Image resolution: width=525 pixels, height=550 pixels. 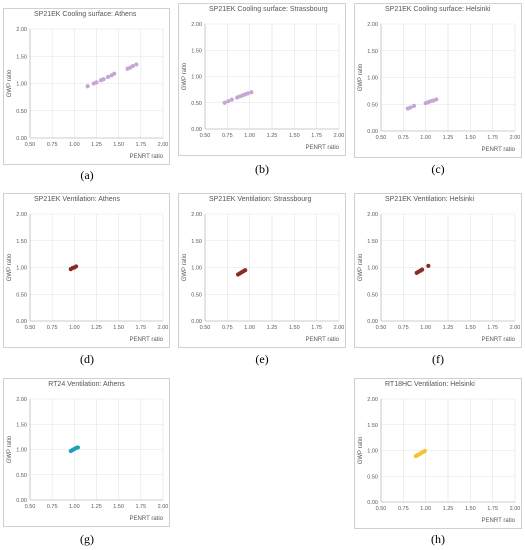 I want to click on panel-caption: (f), so click(x=438, y=359).